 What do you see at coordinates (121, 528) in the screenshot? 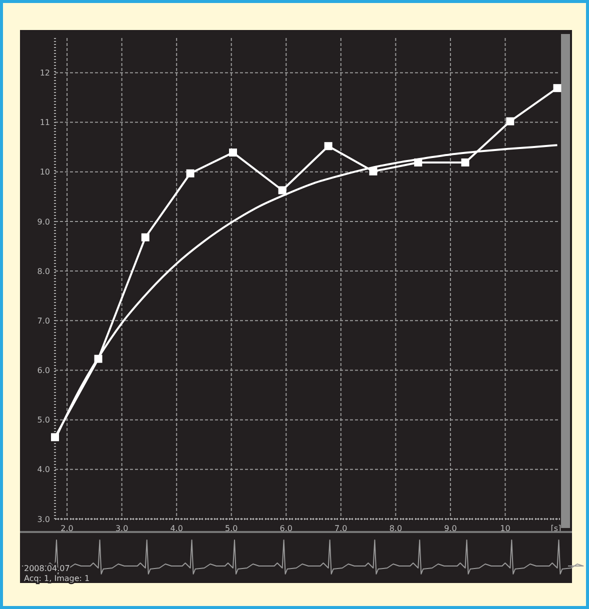
I see `x-tick-label: 3.0` at bounding box center [121, 528].